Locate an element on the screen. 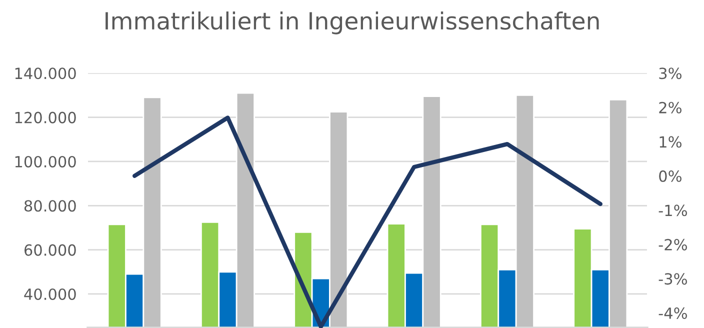 The height and width of the screenshot is (328, 704). chart-title: Immatrikuliert in Ingenieurwissenschaften is located at coordinates (352, 22).